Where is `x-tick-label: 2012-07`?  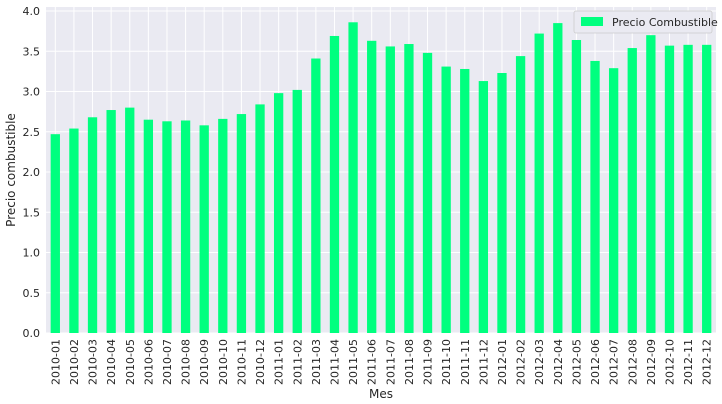
x-tick-label: 2012-07 is located at coordinates (614, 362).